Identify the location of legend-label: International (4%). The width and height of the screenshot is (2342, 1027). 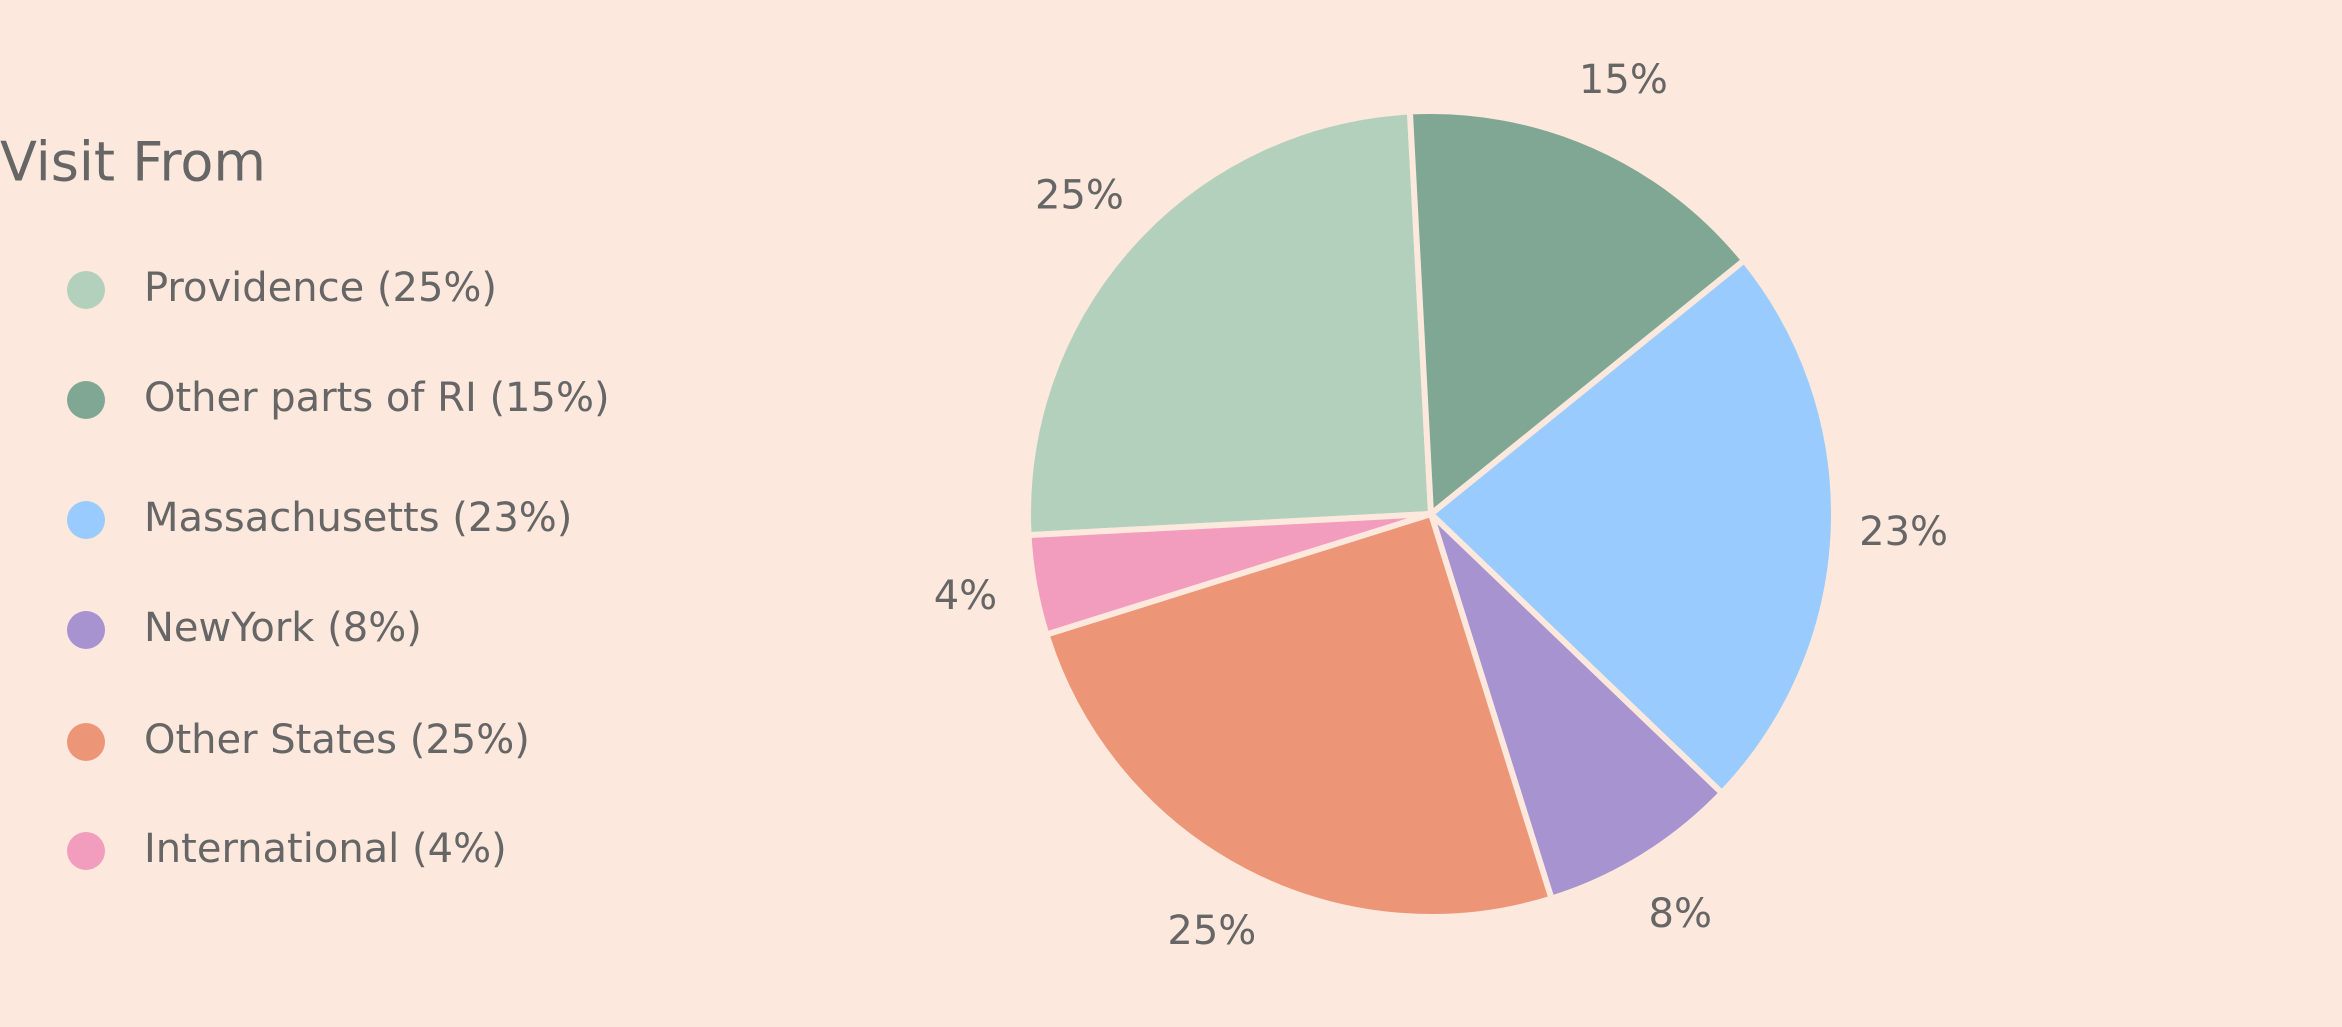
(325, 849).